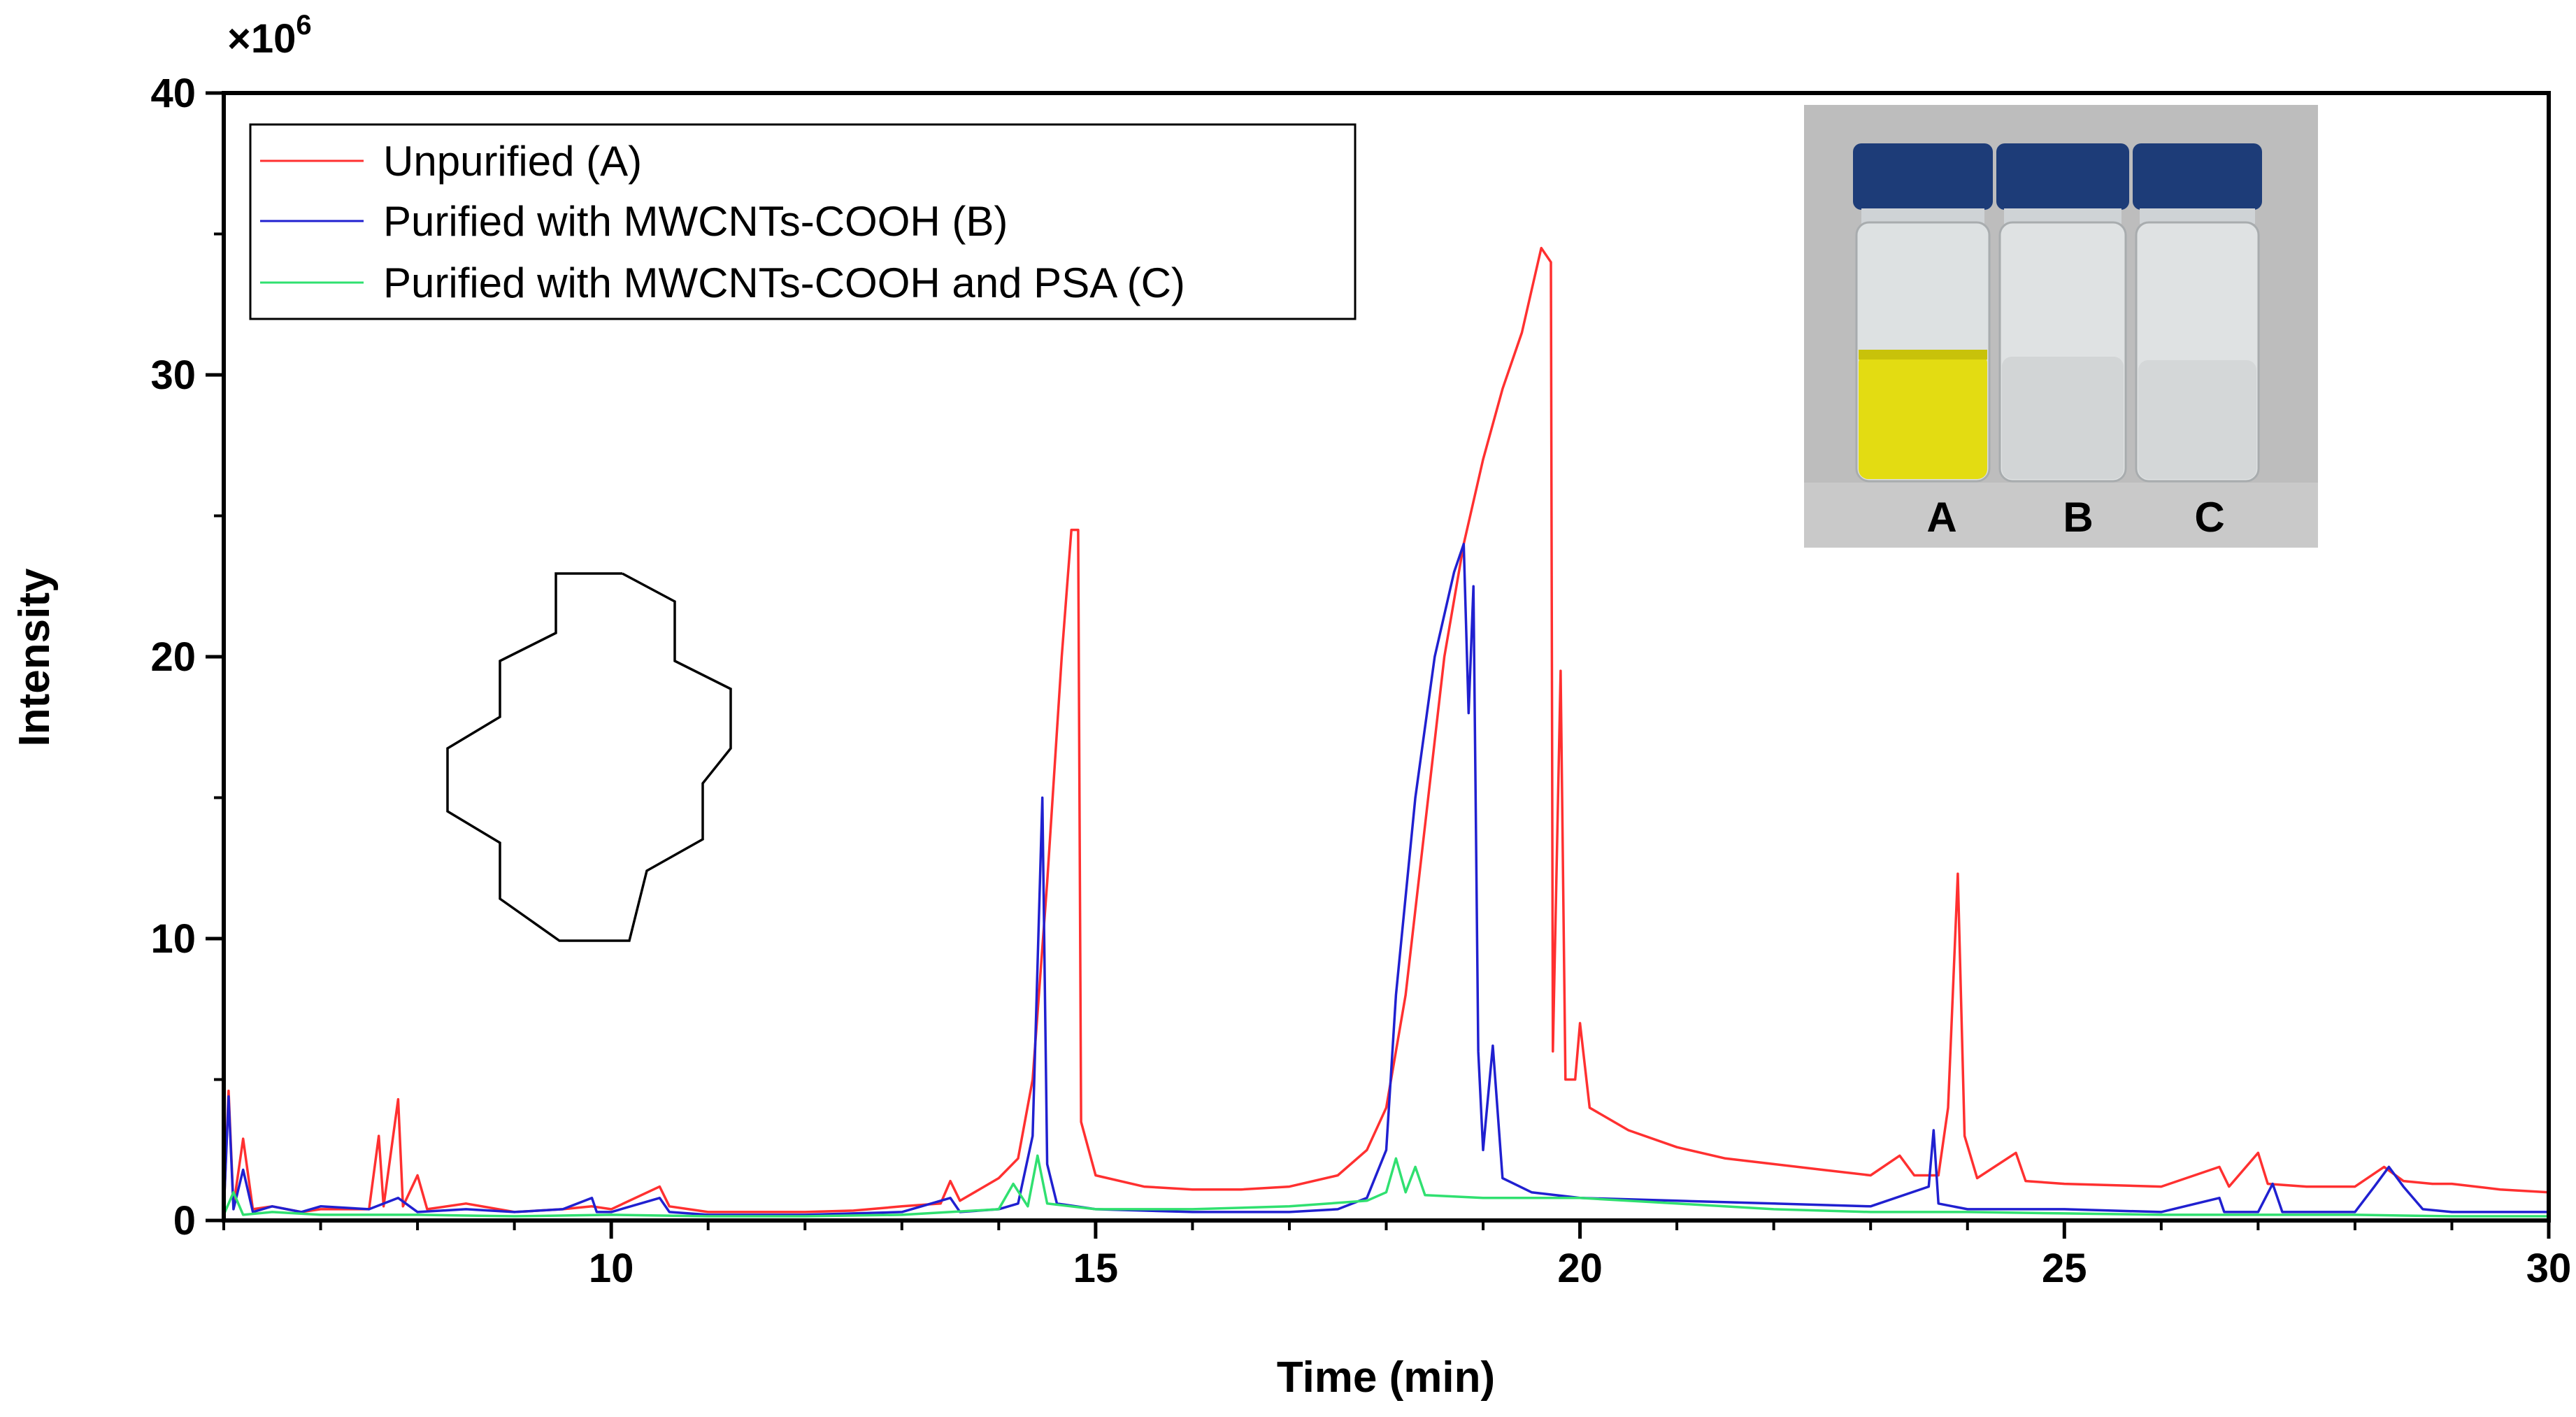 Image resolution: width=2576 pixels, height=1417 pixels. I want to click on vial-c-cap, so click(2197, 176).